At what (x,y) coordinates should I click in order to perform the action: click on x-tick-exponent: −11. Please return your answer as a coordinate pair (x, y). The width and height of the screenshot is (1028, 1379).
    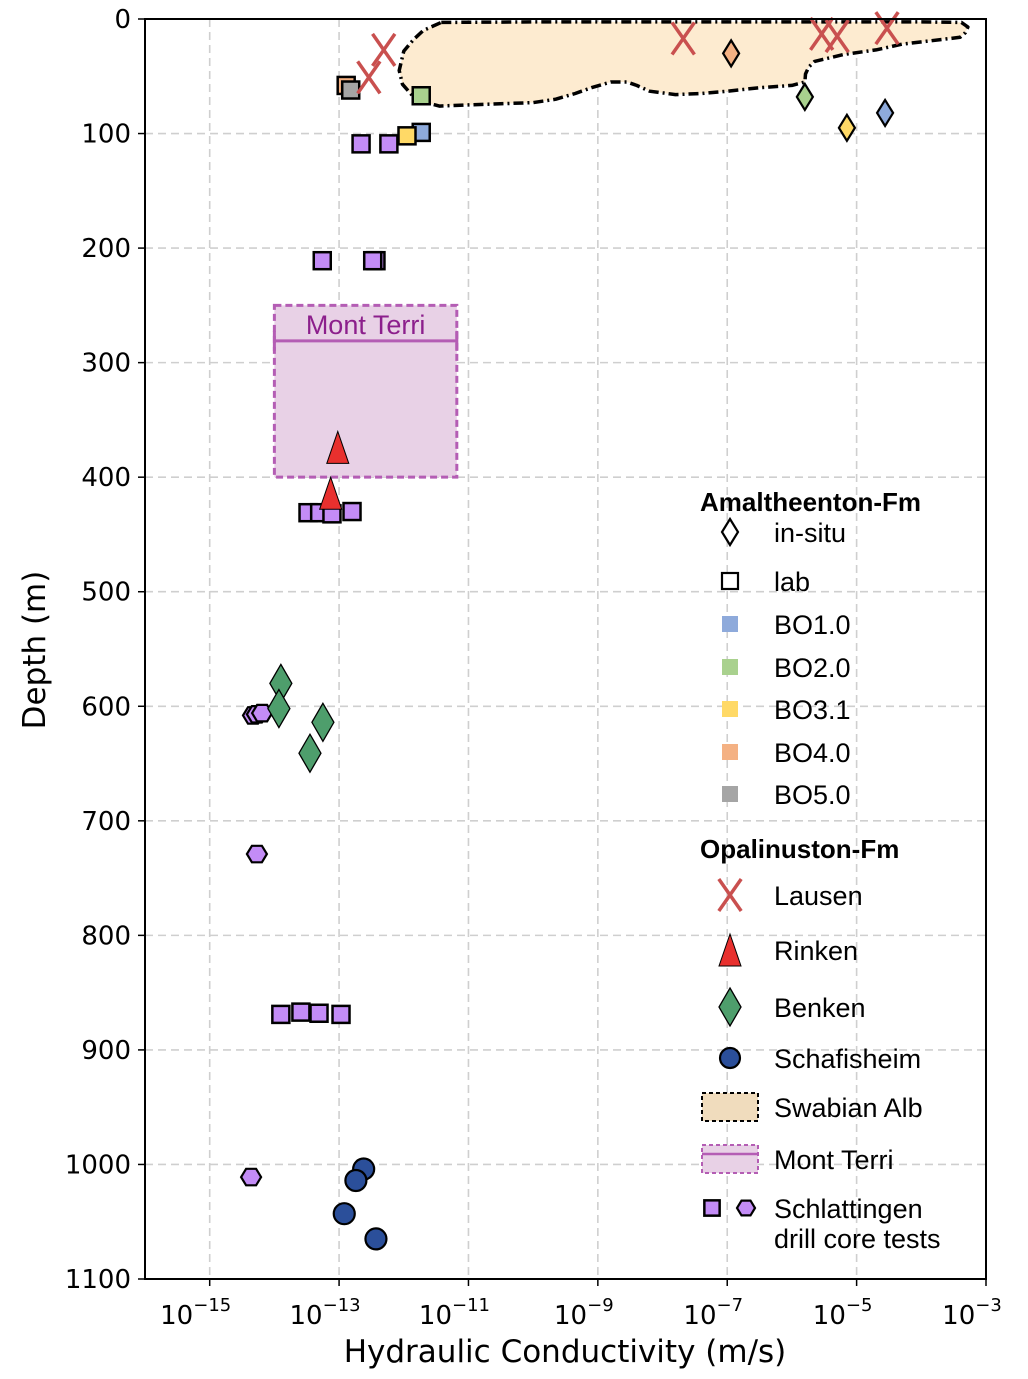
    Looking at the image, I should click on (471, 1305).